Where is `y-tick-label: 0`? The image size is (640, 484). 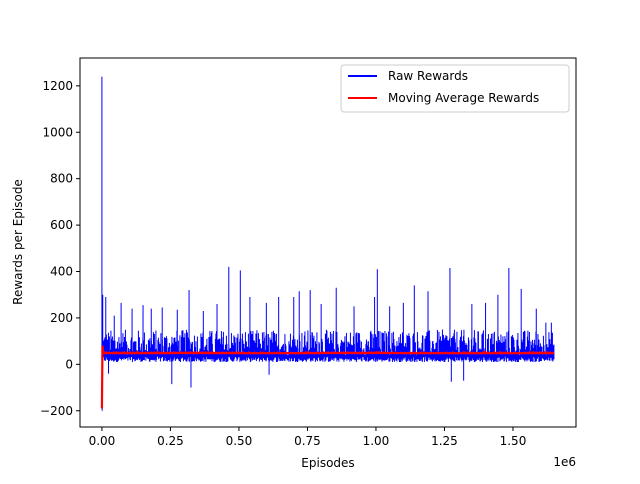 y-tick-label: 0 is located at coordinates (69, 364).